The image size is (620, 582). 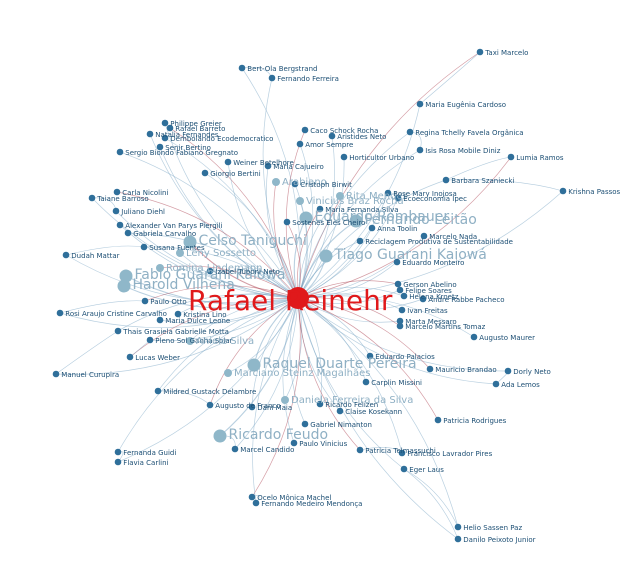 What do you see at coordinates (398, 198) in the screenshot?
I see `node-economiaviva` at bounding box center [398, 198].